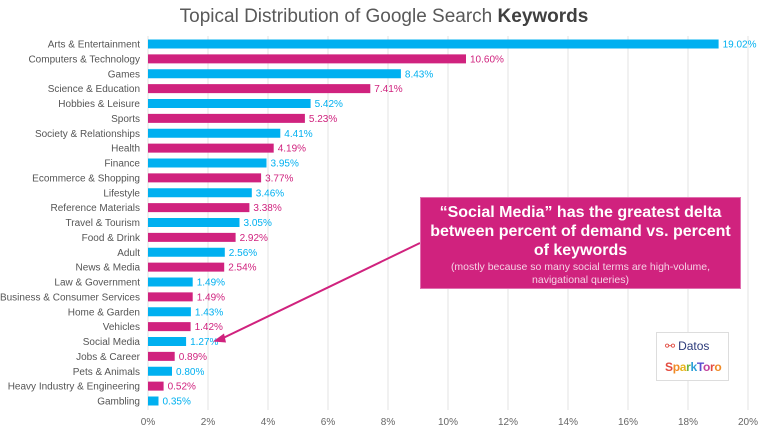  I want to click on category-label: Adult, so click(128, 253).